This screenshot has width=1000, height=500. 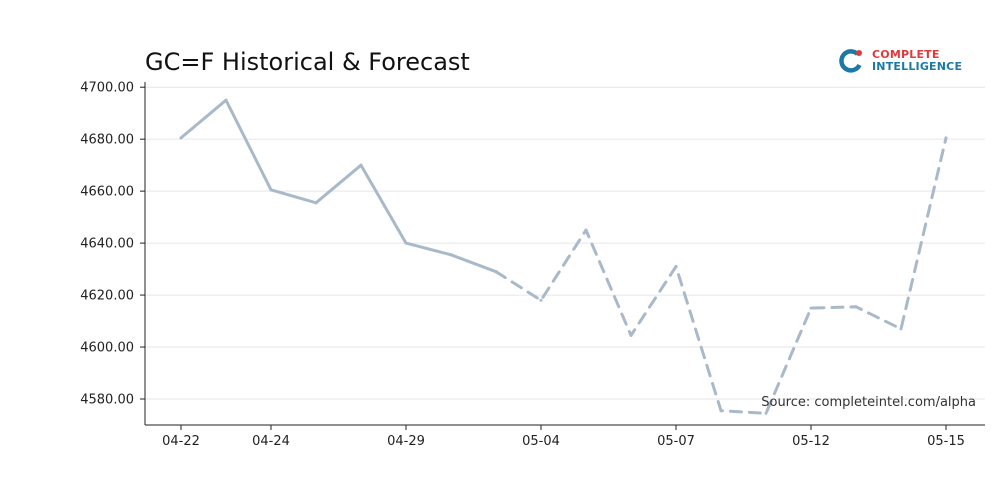 What do you see at coordinates (107, 296) in the screenshot?
I see `y-tick-label: 4620.00` at bounding box center [107, 296].